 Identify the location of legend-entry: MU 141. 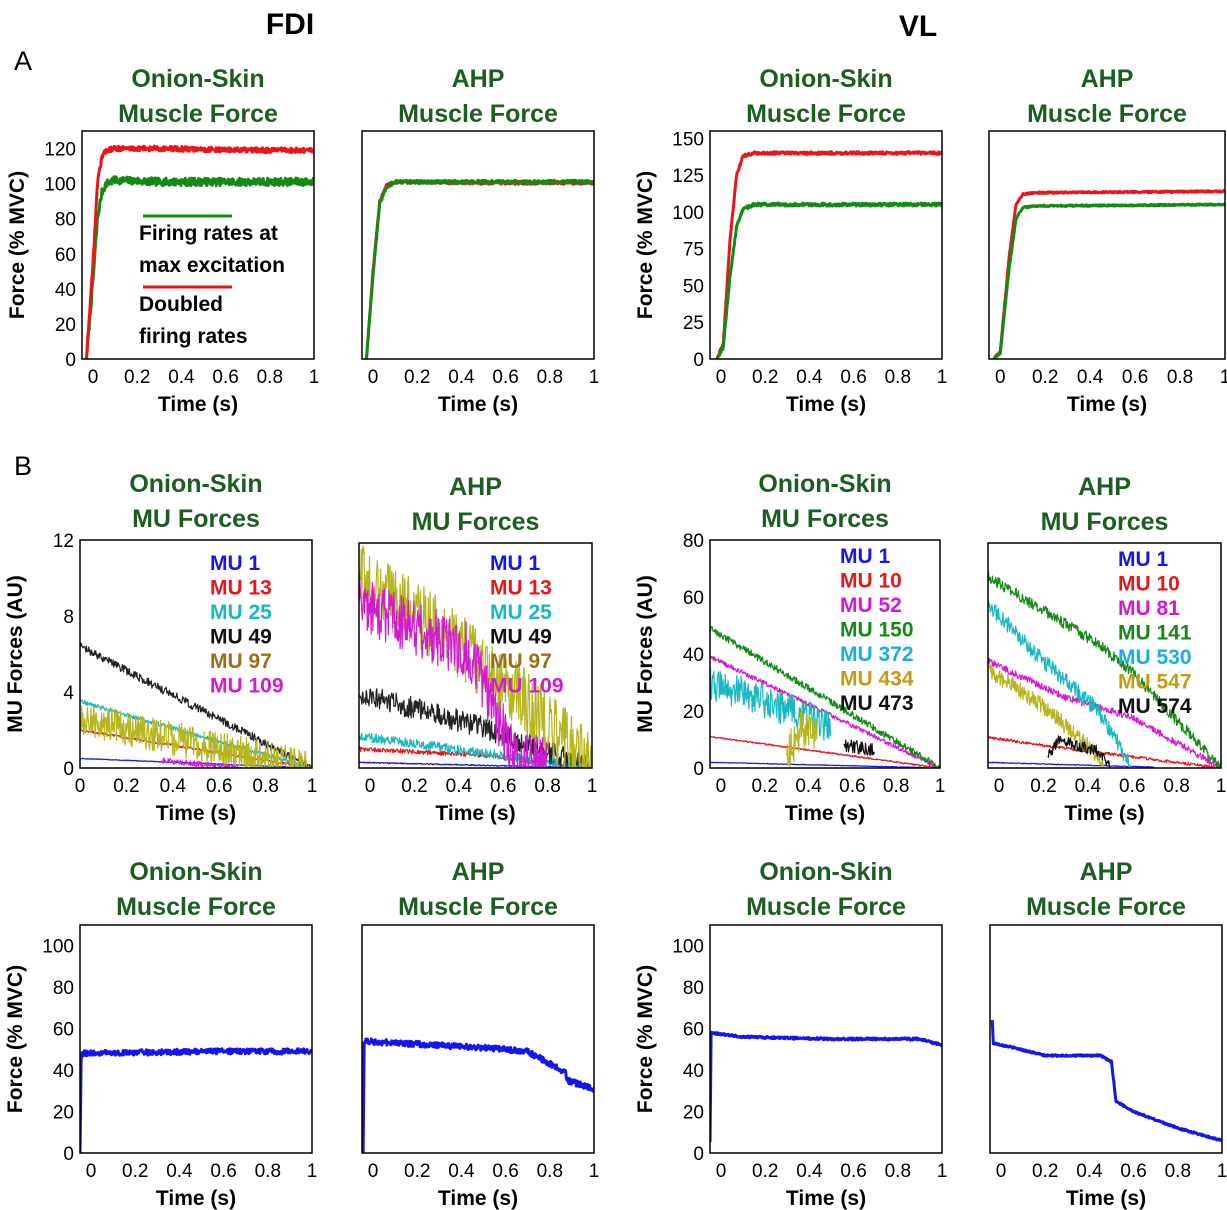
(1155, 633).